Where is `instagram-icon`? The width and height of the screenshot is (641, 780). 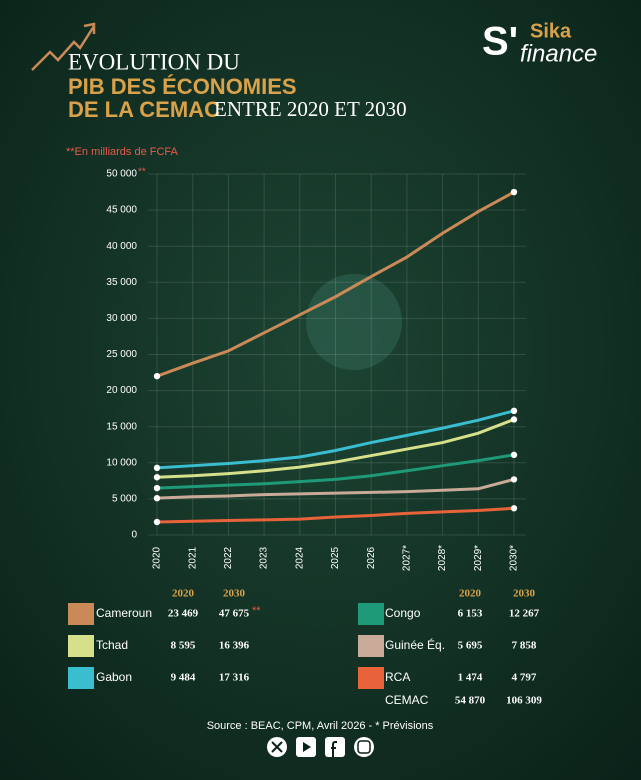
instagram-icon is located at coordinates (364, 747).